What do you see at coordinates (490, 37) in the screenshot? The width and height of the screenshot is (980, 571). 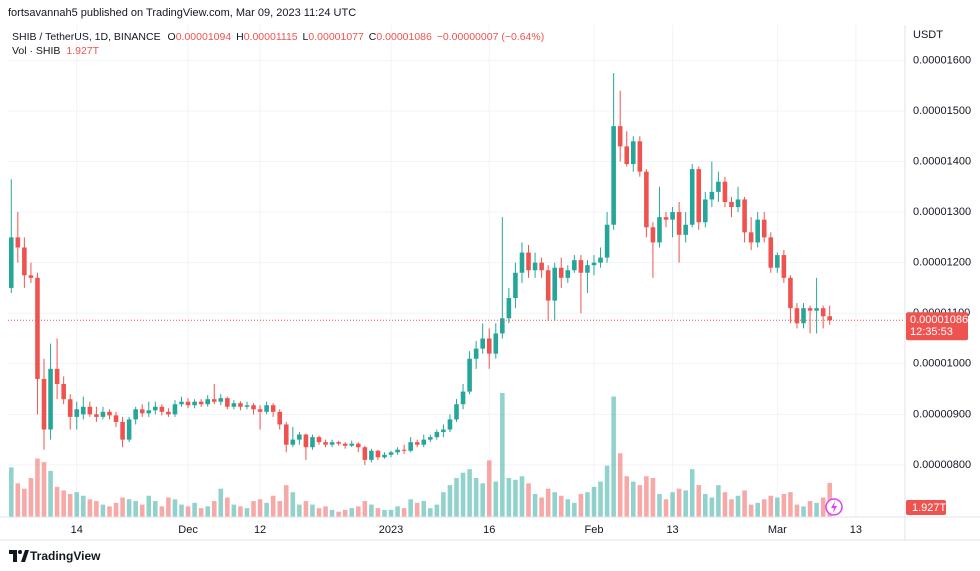 I see `change: −0.00000007 (−0.64%)` at bounding box center [490, 37].